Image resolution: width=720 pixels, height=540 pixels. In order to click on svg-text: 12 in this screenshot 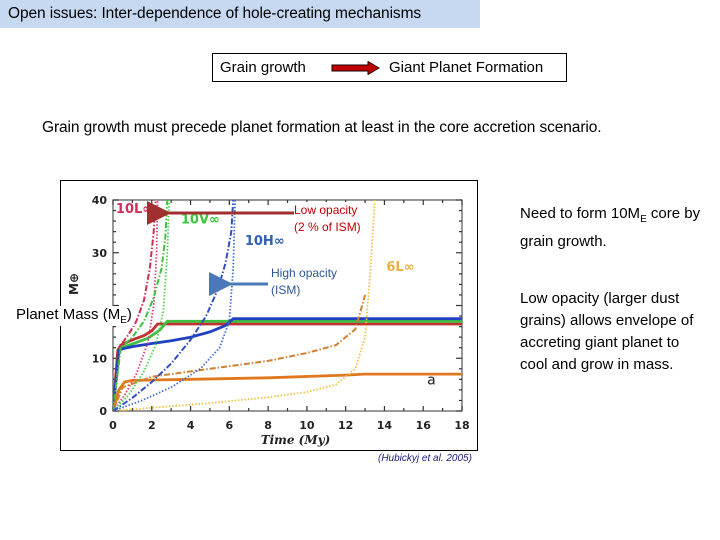, I will do `click(345, 425)`.